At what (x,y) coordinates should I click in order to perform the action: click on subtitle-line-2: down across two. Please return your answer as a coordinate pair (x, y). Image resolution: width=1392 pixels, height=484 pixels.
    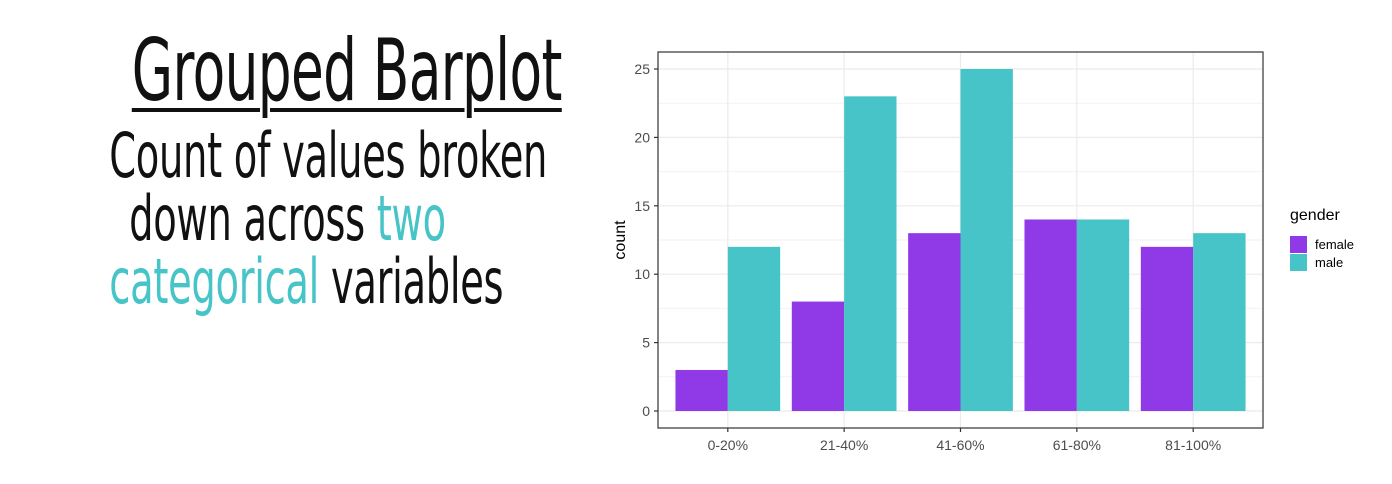
    Looking at the image, I should click on (287, 218).